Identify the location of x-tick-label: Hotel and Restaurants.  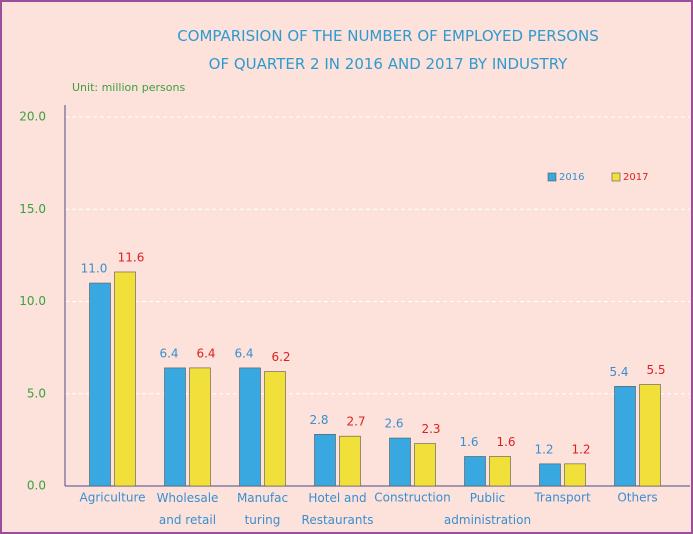
(338, 509).